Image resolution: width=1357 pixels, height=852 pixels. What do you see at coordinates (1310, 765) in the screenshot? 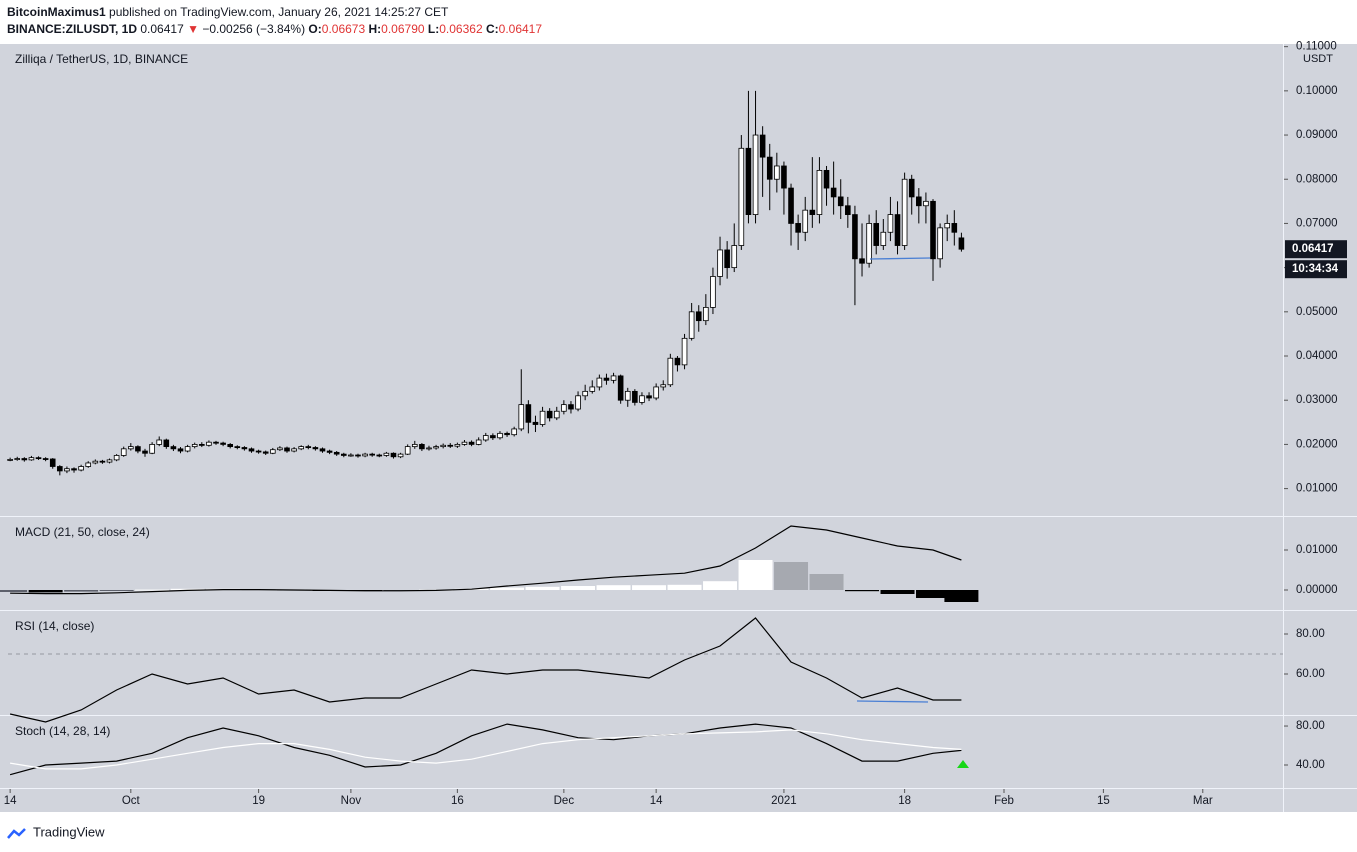
I see `y-tick-label: 40.00` at bounding box center [1310, 765].